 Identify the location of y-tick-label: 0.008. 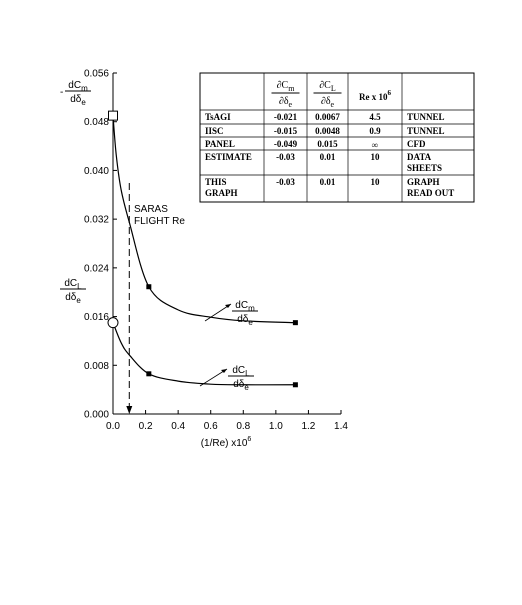
(96, 366).